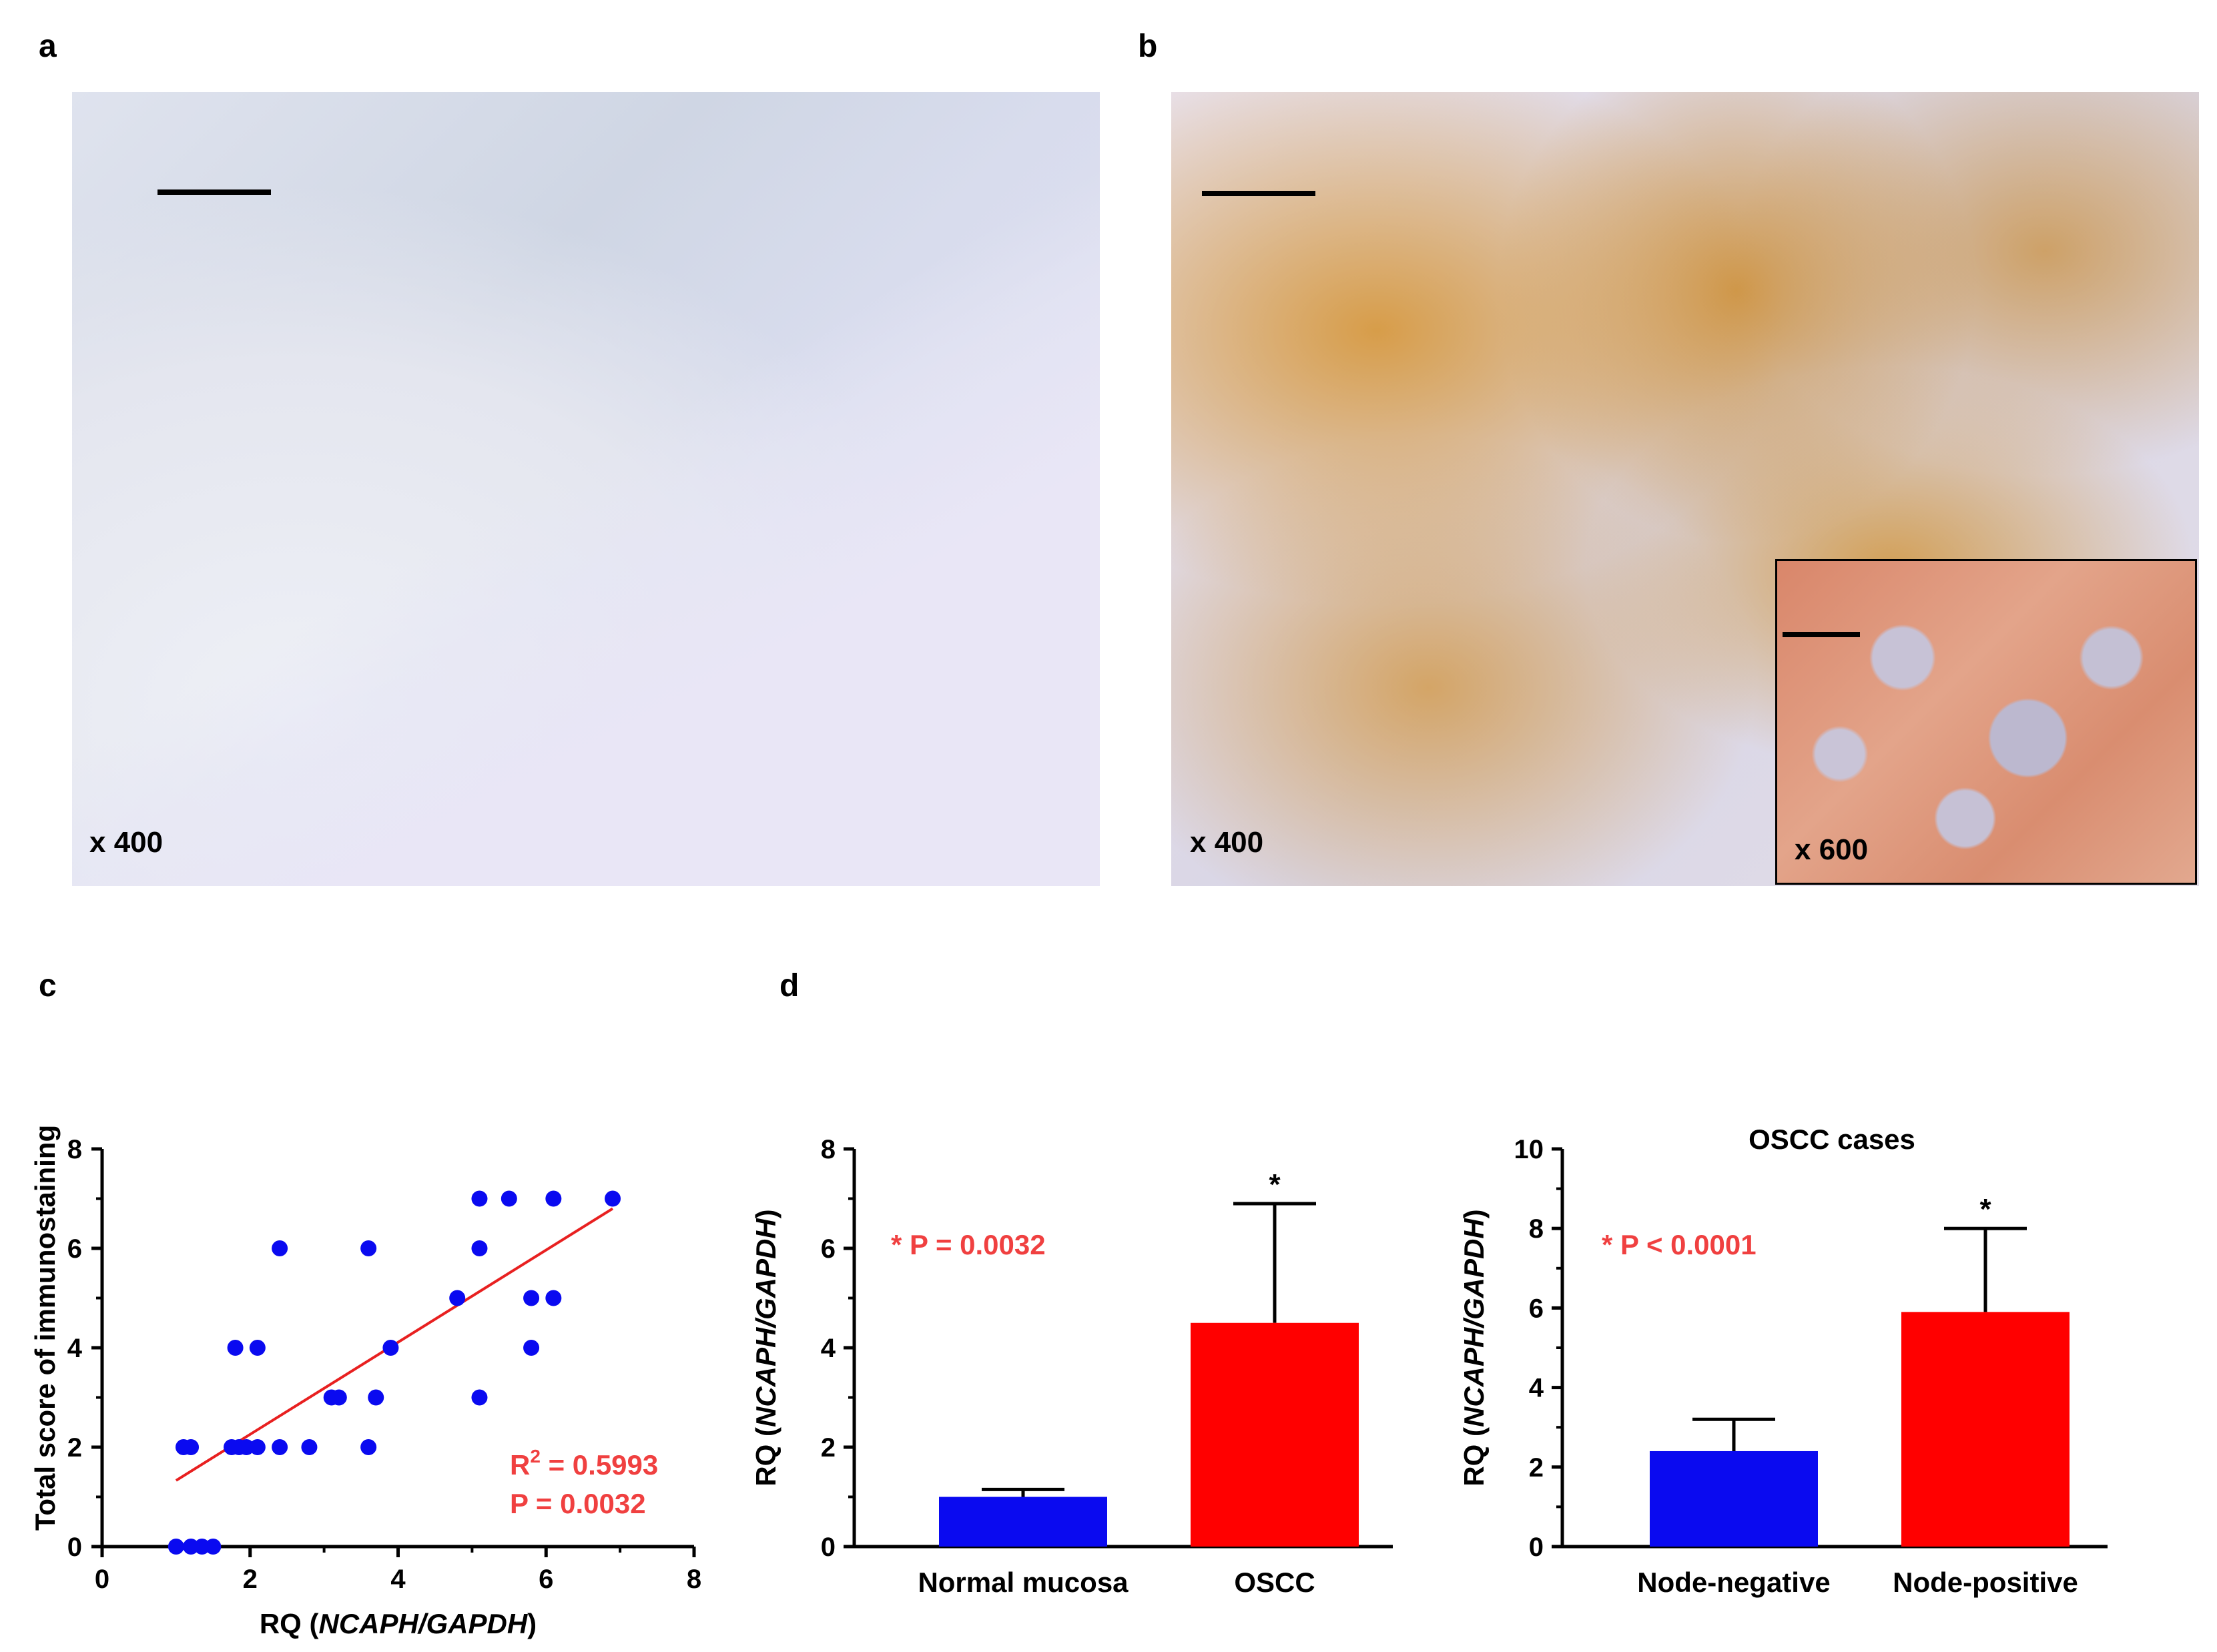 The image size is (2217, 1652). What do you see at coordinates (1985, 1582) in the screenshot?
I see `category-label: Node-positive` at bounding box center [1985, 1582].